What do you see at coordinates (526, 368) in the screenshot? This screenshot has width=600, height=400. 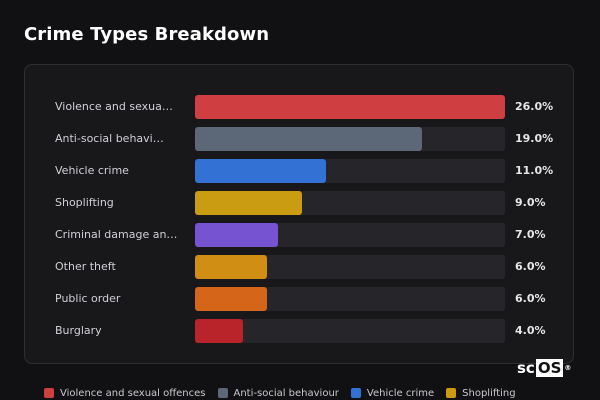 I see `watermark-prefix: sc` at bounding box center [526, 368].